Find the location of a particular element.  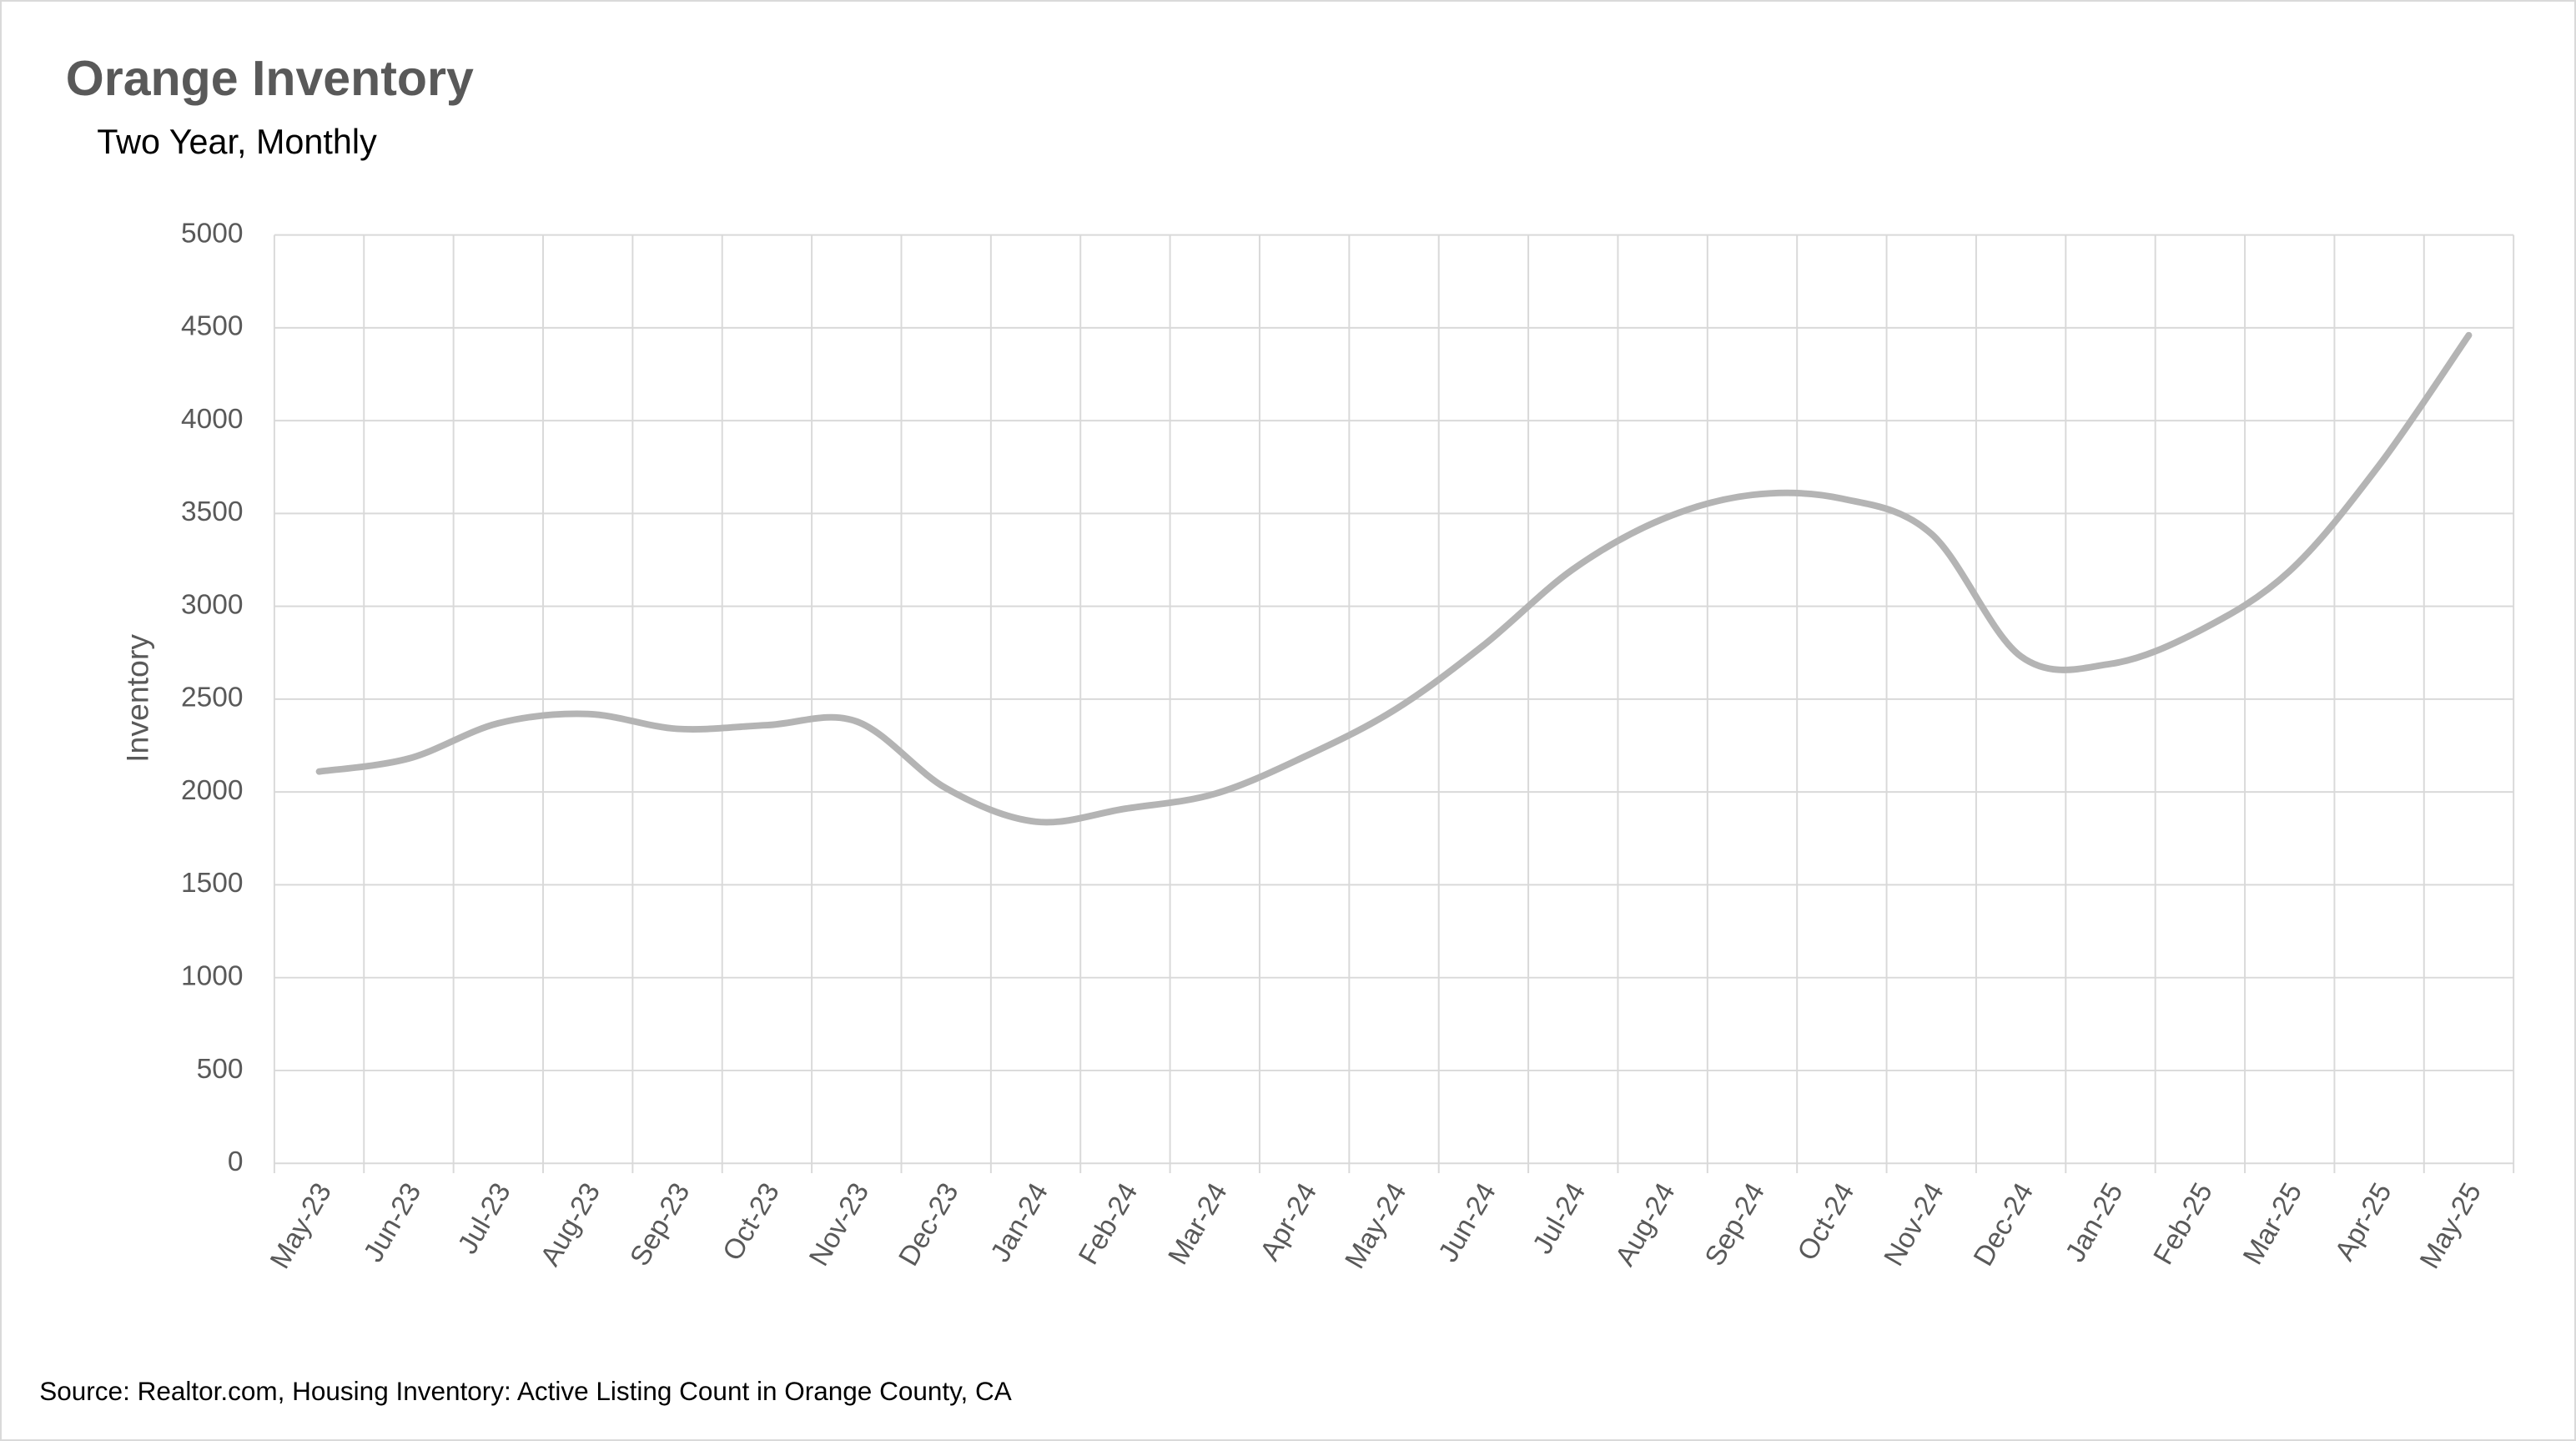

y-tick-label: 2500 is located at coordinates (212, 698).